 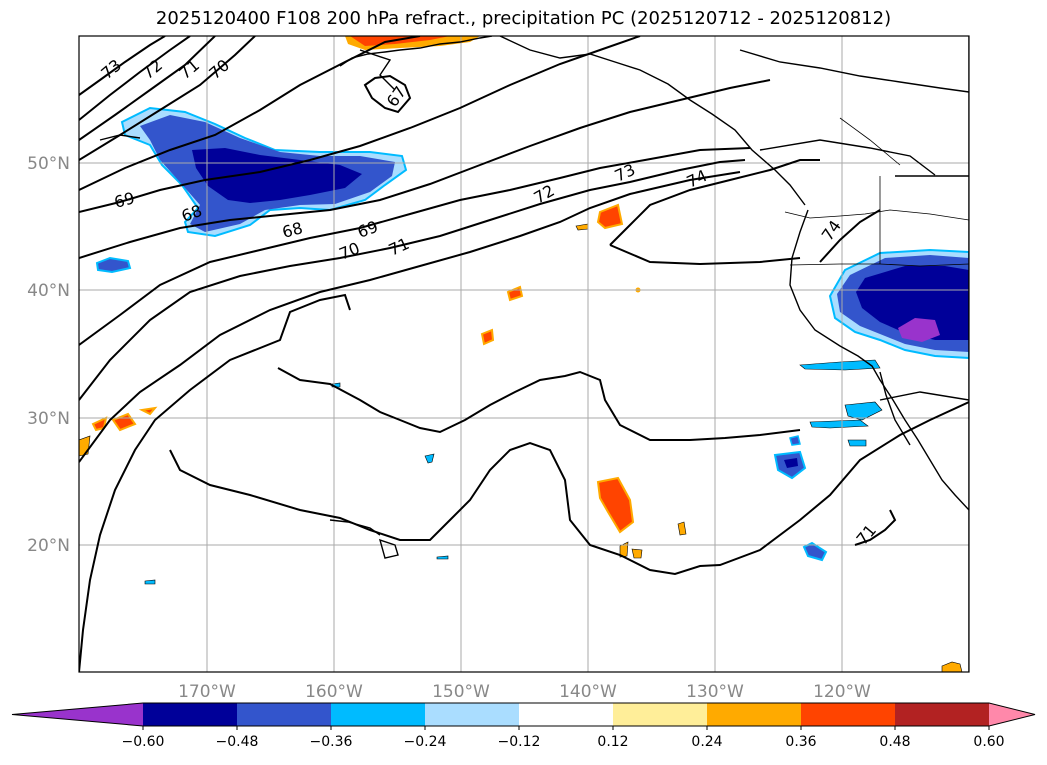 I want to click on colorbar-tick-label: −0.48, so click(x=237, y=742).